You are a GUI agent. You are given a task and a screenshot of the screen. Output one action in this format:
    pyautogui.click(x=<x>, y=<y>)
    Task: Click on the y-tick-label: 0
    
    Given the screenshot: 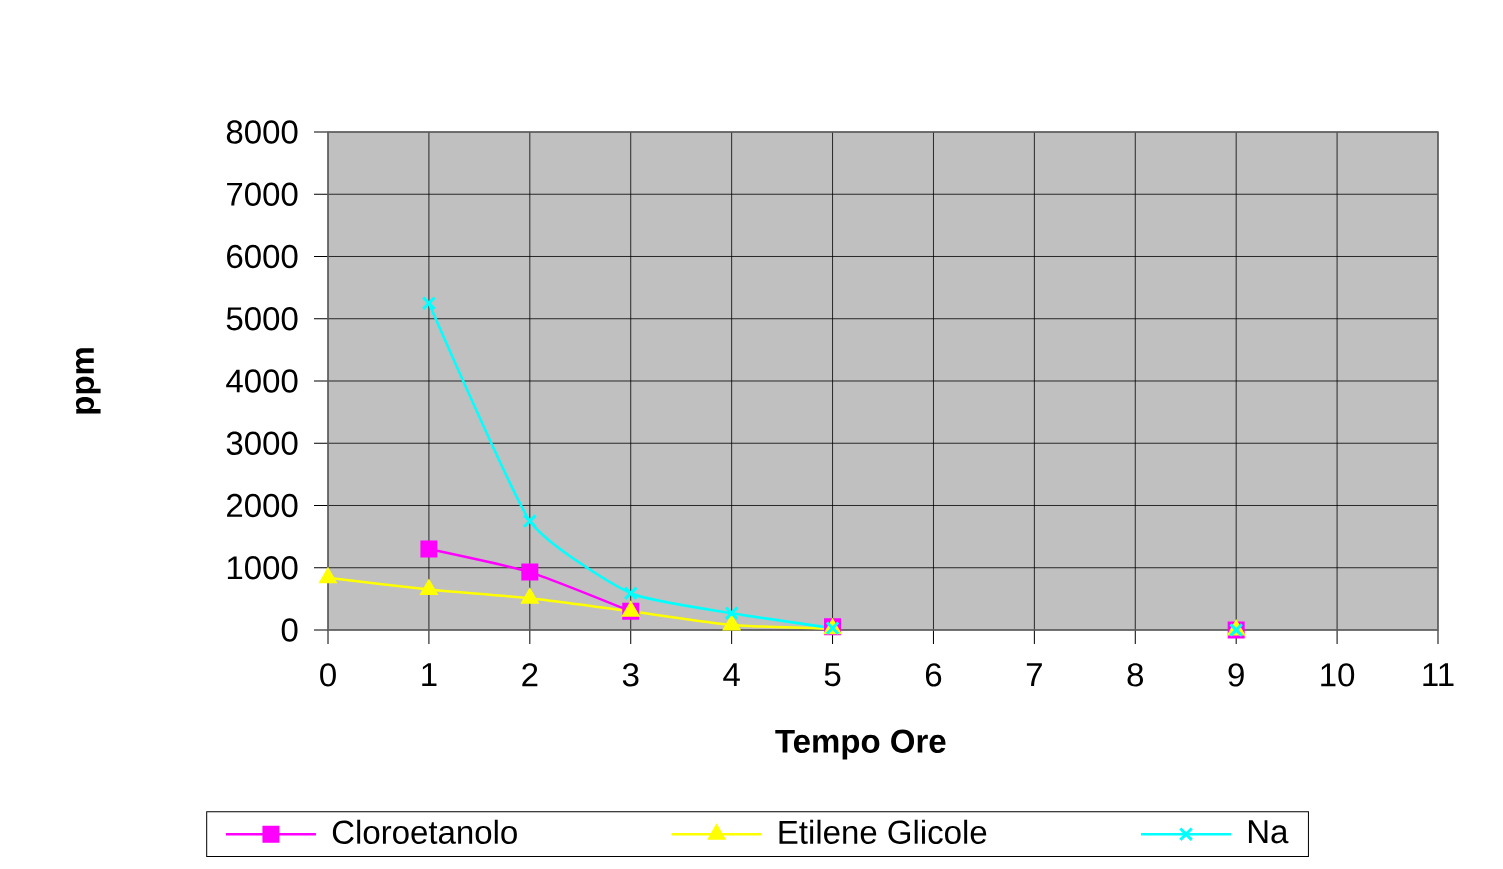 What is the action you would take?
    pyautogui.click(x=289, y=630)
    